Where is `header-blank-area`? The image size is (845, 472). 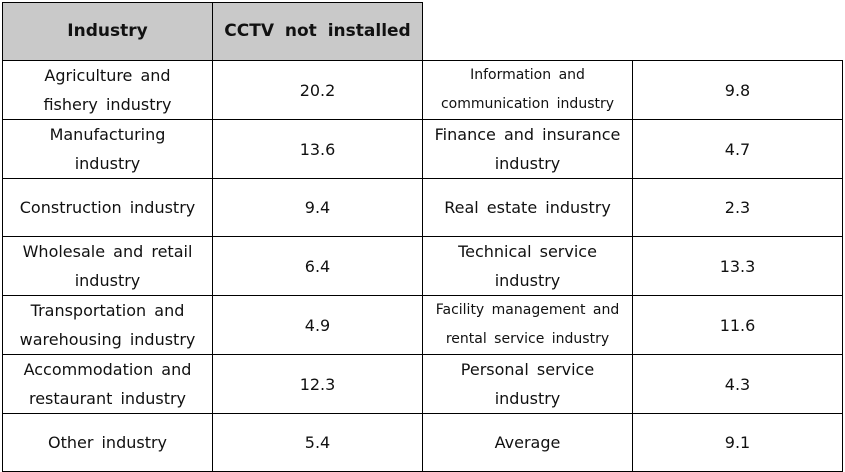 header-blank-area is located at coordinates (632, 31).